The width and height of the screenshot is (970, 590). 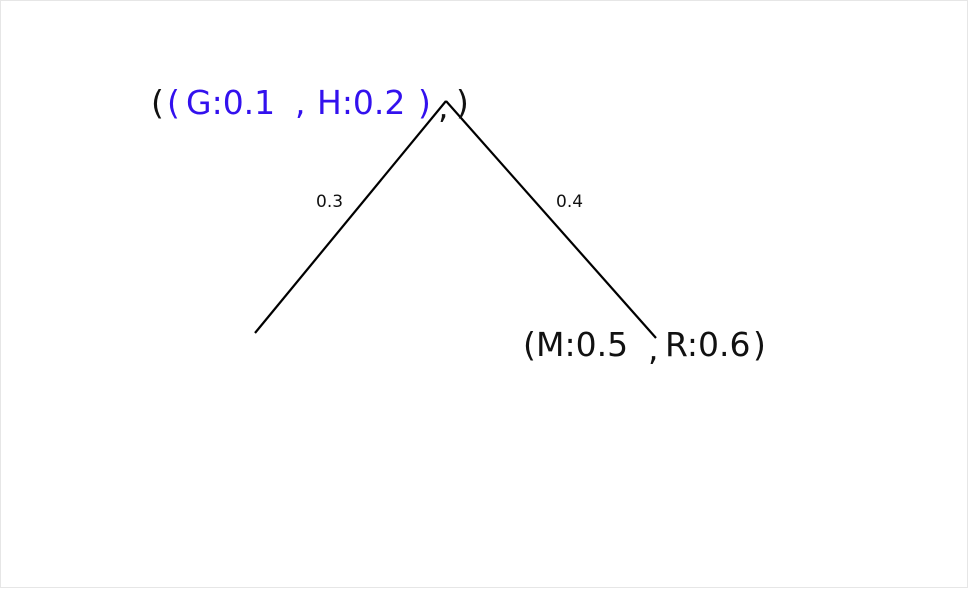 I want to click on node-label-g: G:0.1, so click(x=231, y=102).